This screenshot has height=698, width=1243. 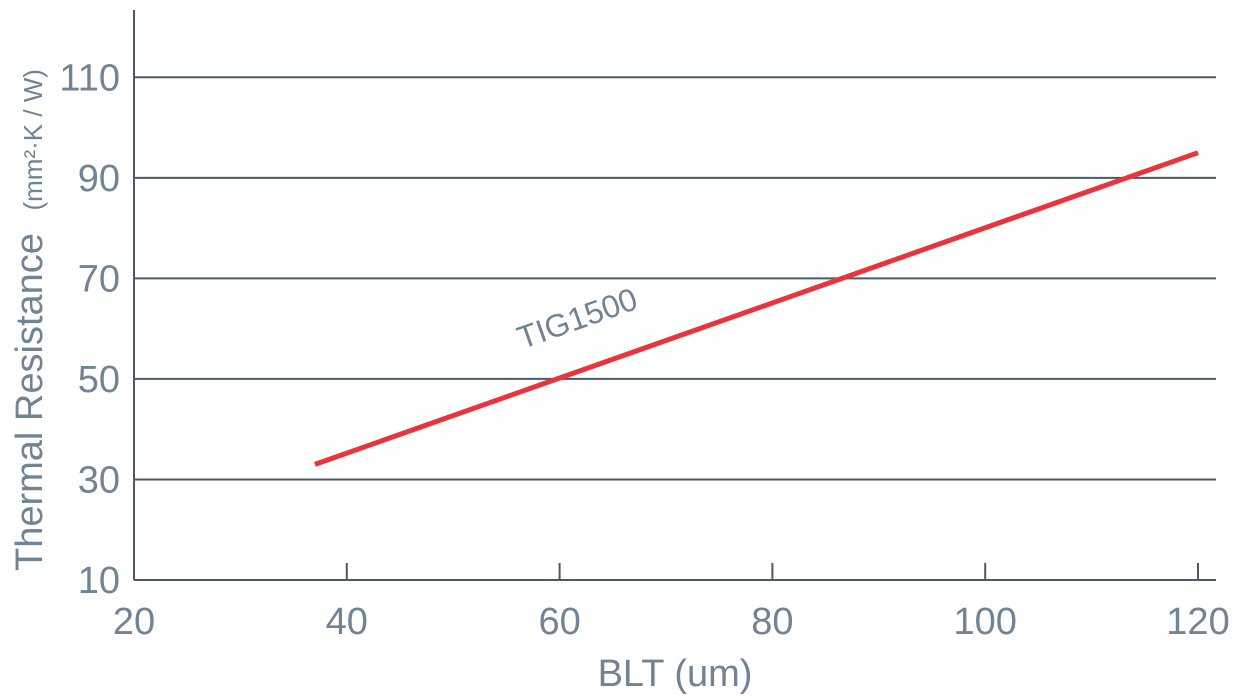 What do you see at coordinates (984, 622) in the screenshot?
I see `x-tick-label: 100` at bounding box center [984, 622].